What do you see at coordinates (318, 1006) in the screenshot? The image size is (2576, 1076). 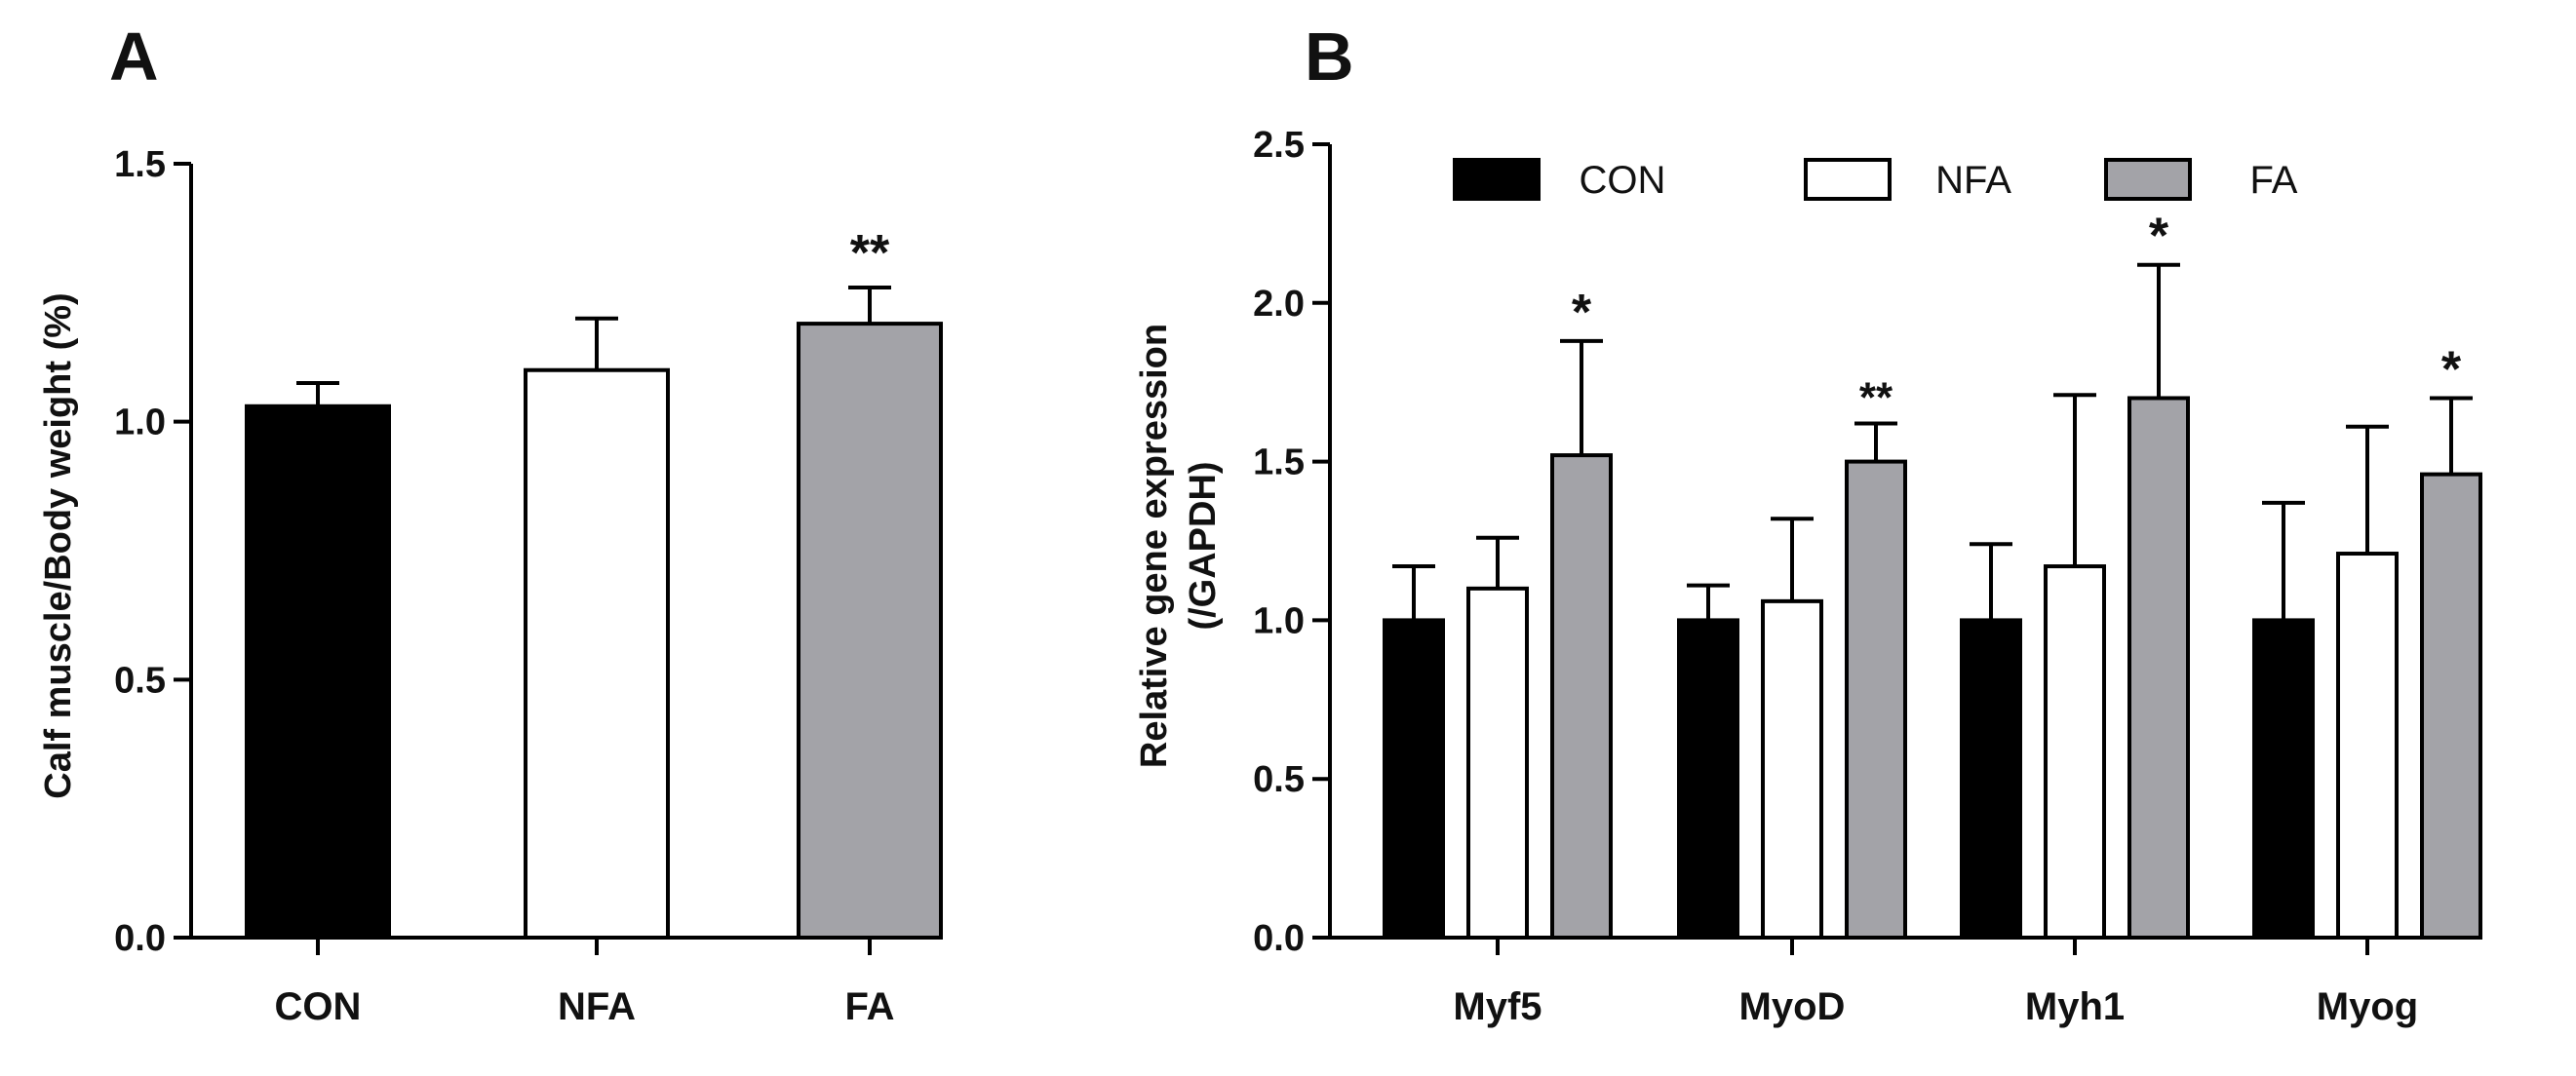 I see `panel-a-category-label: CON` at bounding box center [318, 1006].